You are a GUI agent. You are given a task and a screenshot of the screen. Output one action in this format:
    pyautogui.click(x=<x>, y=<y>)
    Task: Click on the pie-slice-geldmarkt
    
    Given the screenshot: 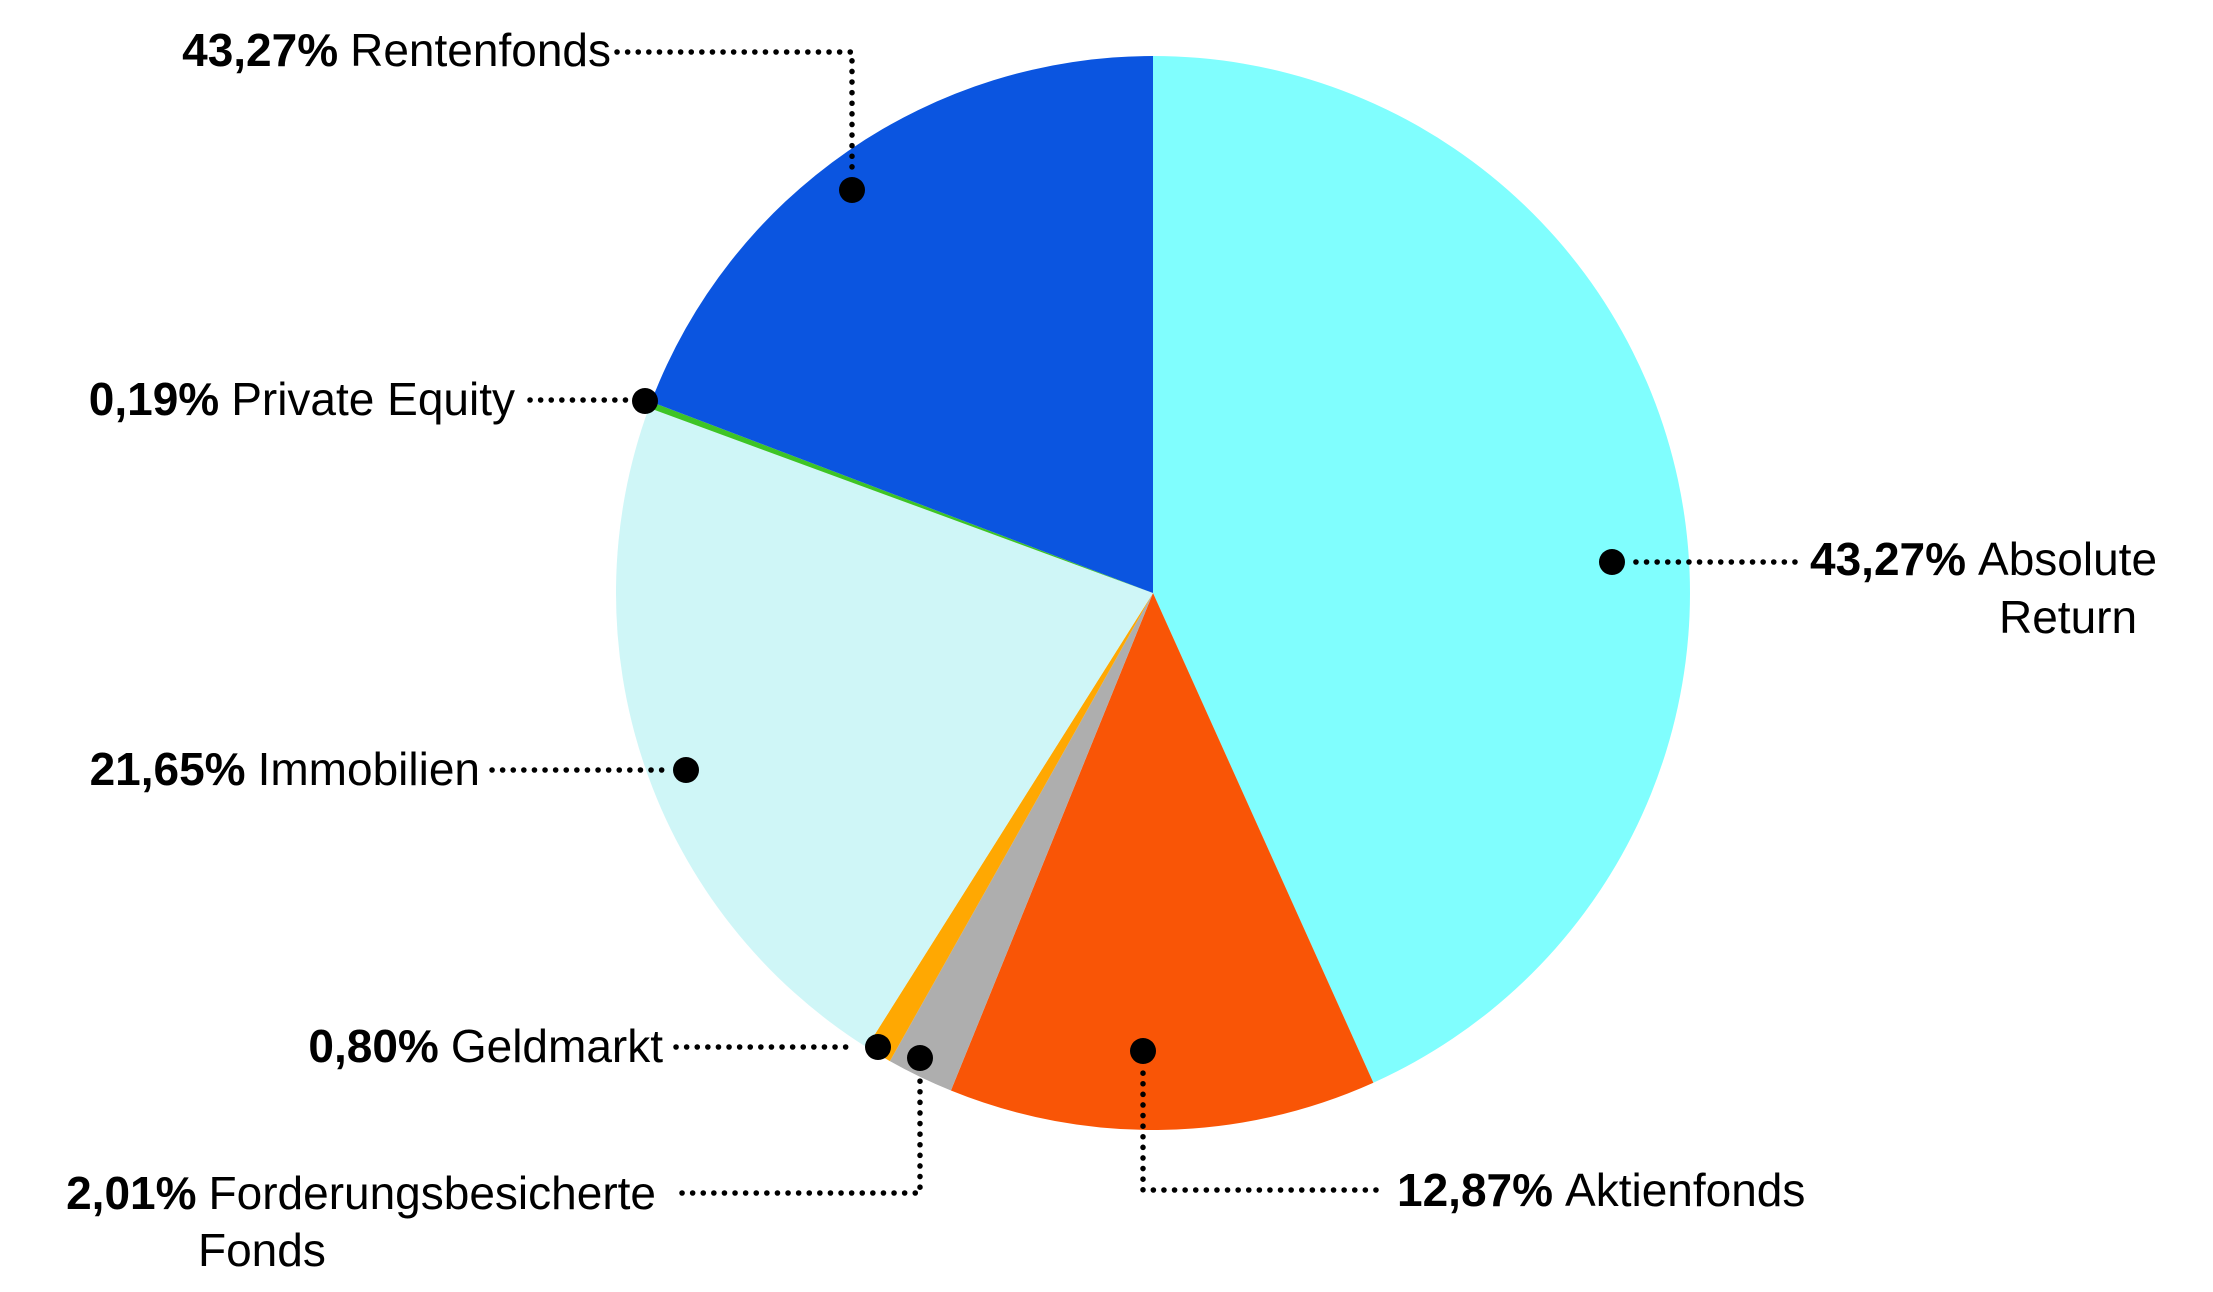 What is the action you would take?
    pyautogui.click(x=1009, y=827)
    